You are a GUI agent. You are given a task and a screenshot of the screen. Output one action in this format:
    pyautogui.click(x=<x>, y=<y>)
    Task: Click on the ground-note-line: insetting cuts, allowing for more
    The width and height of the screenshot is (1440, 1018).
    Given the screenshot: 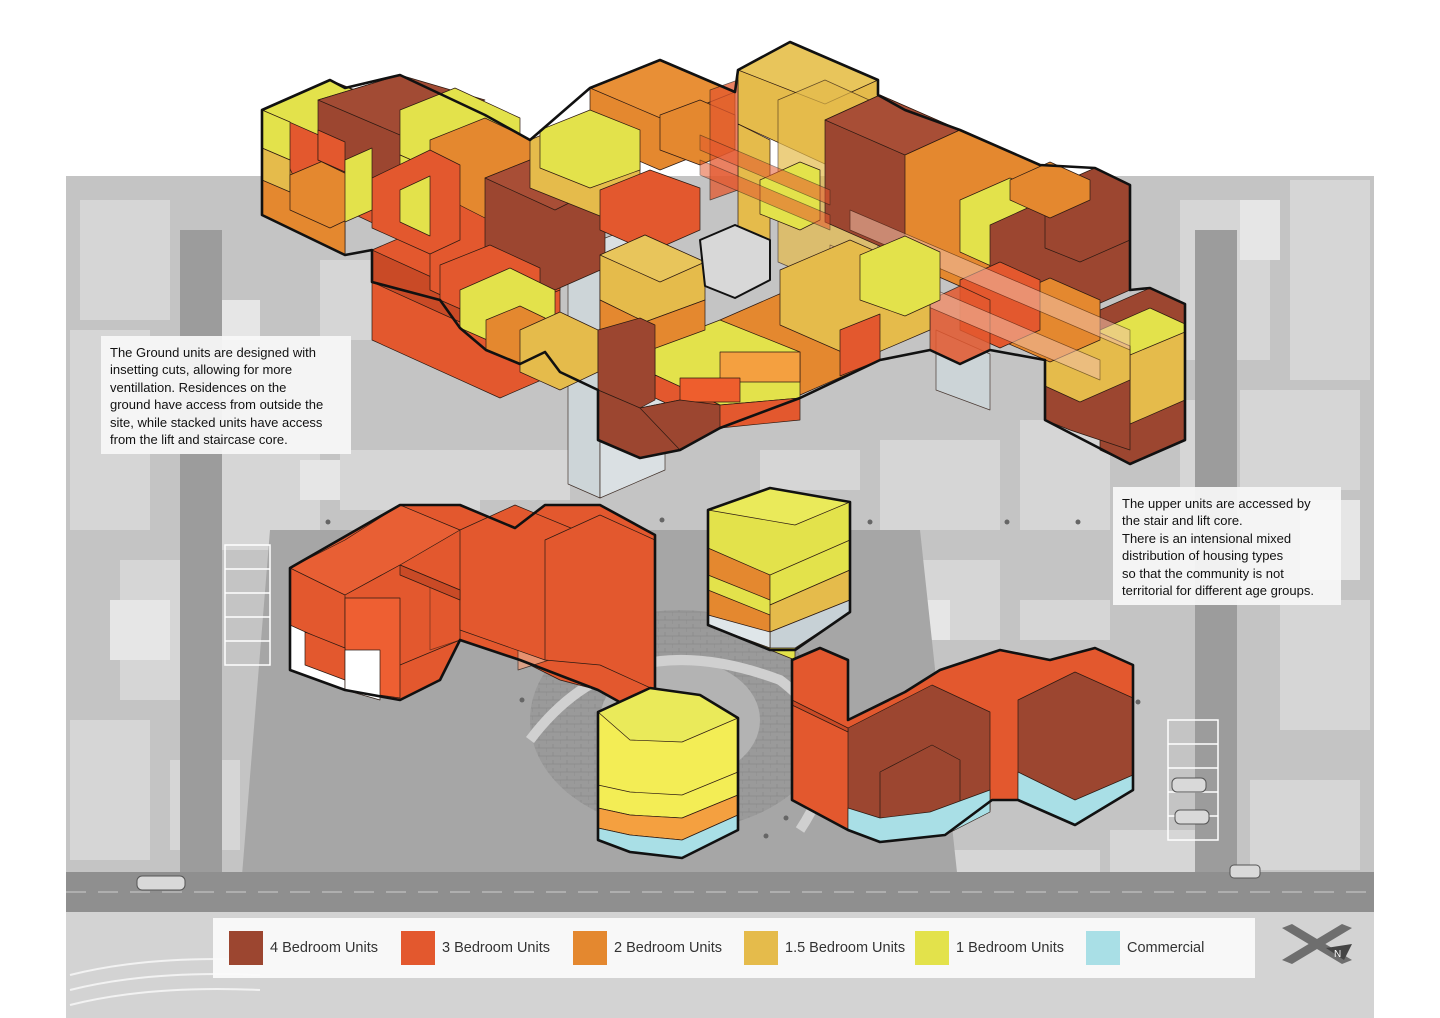 What is the action you would take?
    pyautogui.click(x=201, y=370)
    